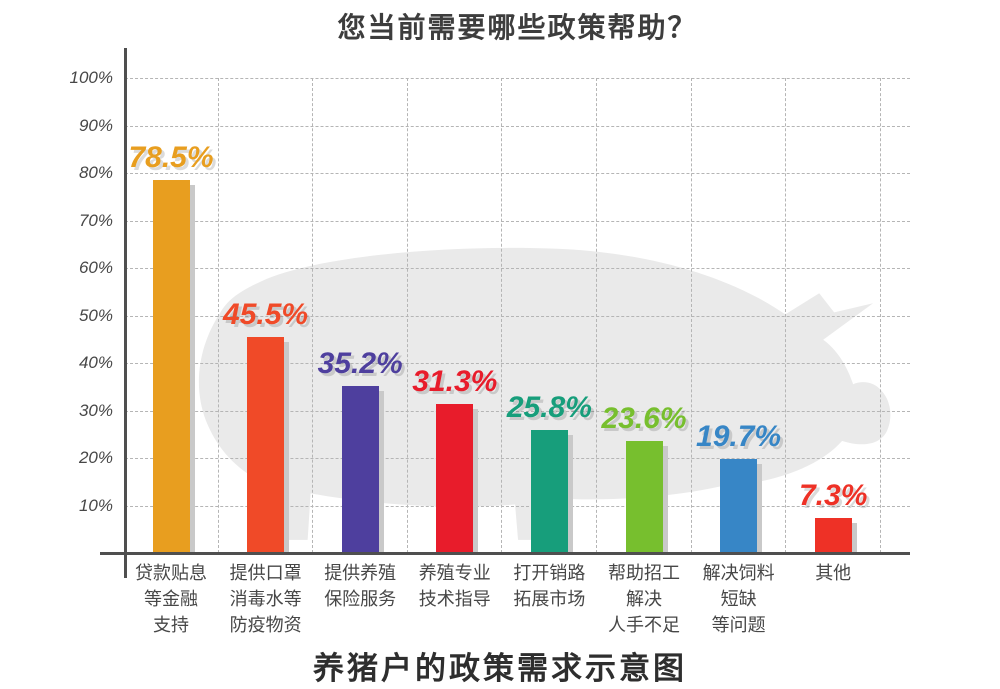 Image resolution: width=1000 pixels, height=689 pixels. I want to click on category-label-8: 其他, so click(833, 573).